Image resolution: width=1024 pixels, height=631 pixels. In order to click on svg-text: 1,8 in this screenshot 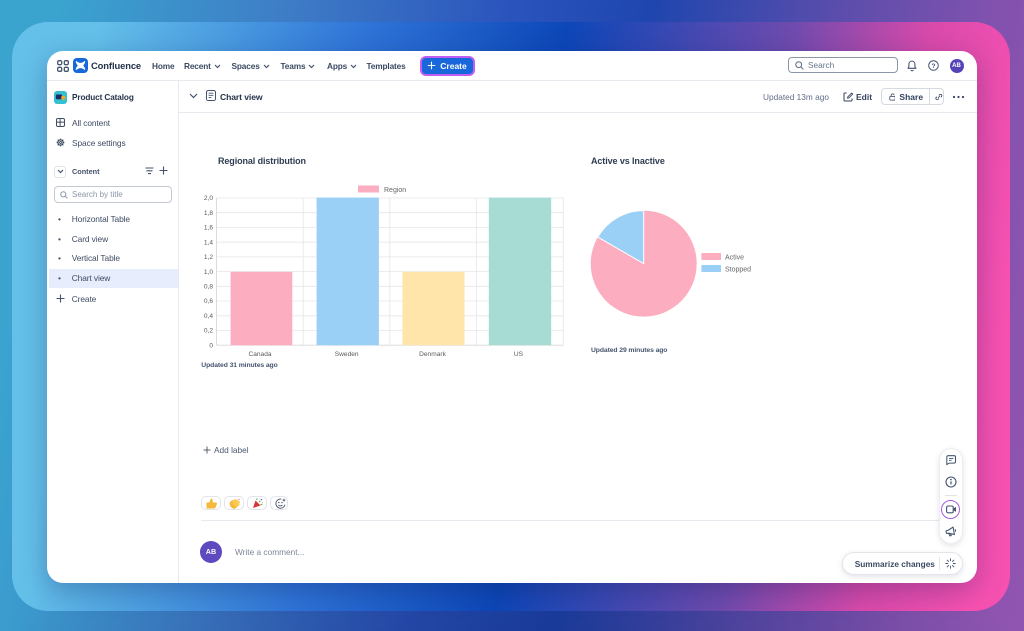, I will do `click(208, 213)`.